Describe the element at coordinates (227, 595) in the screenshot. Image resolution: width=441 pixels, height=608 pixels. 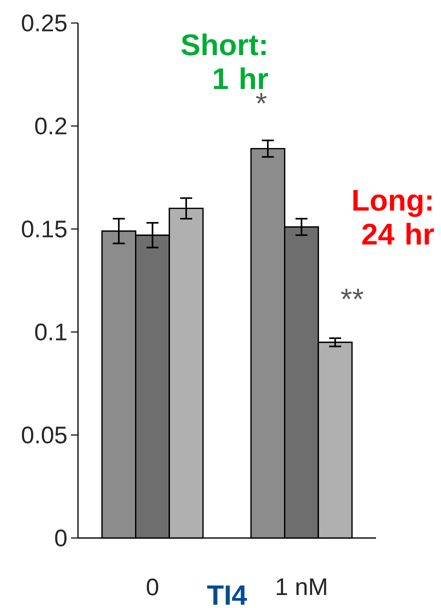
I see `x-axis-title: TI4` at that location.